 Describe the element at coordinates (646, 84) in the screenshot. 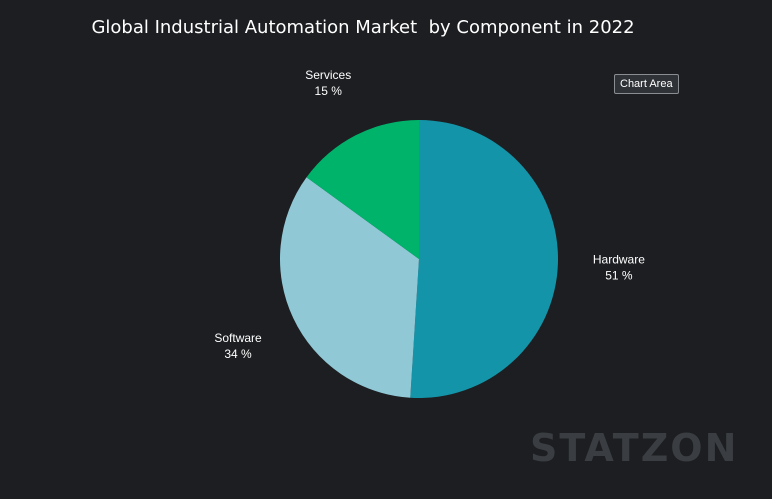

I see `chart-area-tooltip: Chart Area` at that location.